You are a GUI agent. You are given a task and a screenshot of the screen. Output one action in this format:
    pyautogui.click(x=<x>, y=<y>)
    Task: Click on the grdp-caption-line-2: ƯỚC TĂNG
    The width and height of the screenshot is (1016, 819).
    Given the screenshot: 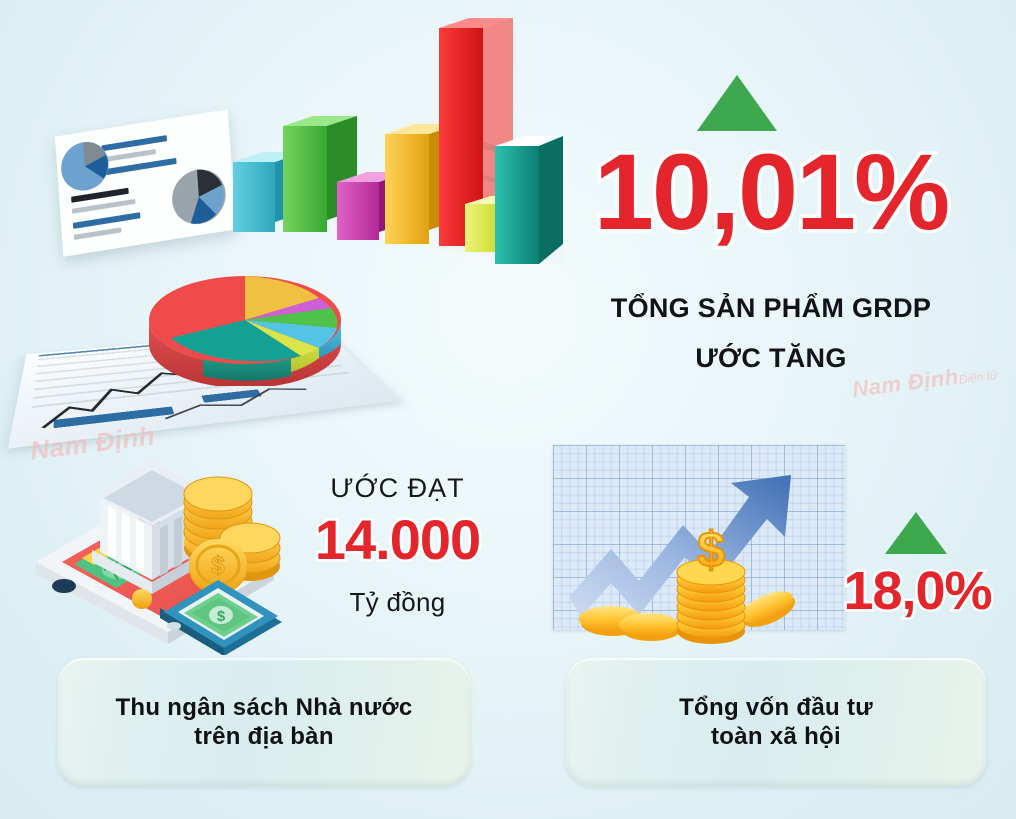 What is the action you would take?
    pyautogui.click(x=771, y=358)
    